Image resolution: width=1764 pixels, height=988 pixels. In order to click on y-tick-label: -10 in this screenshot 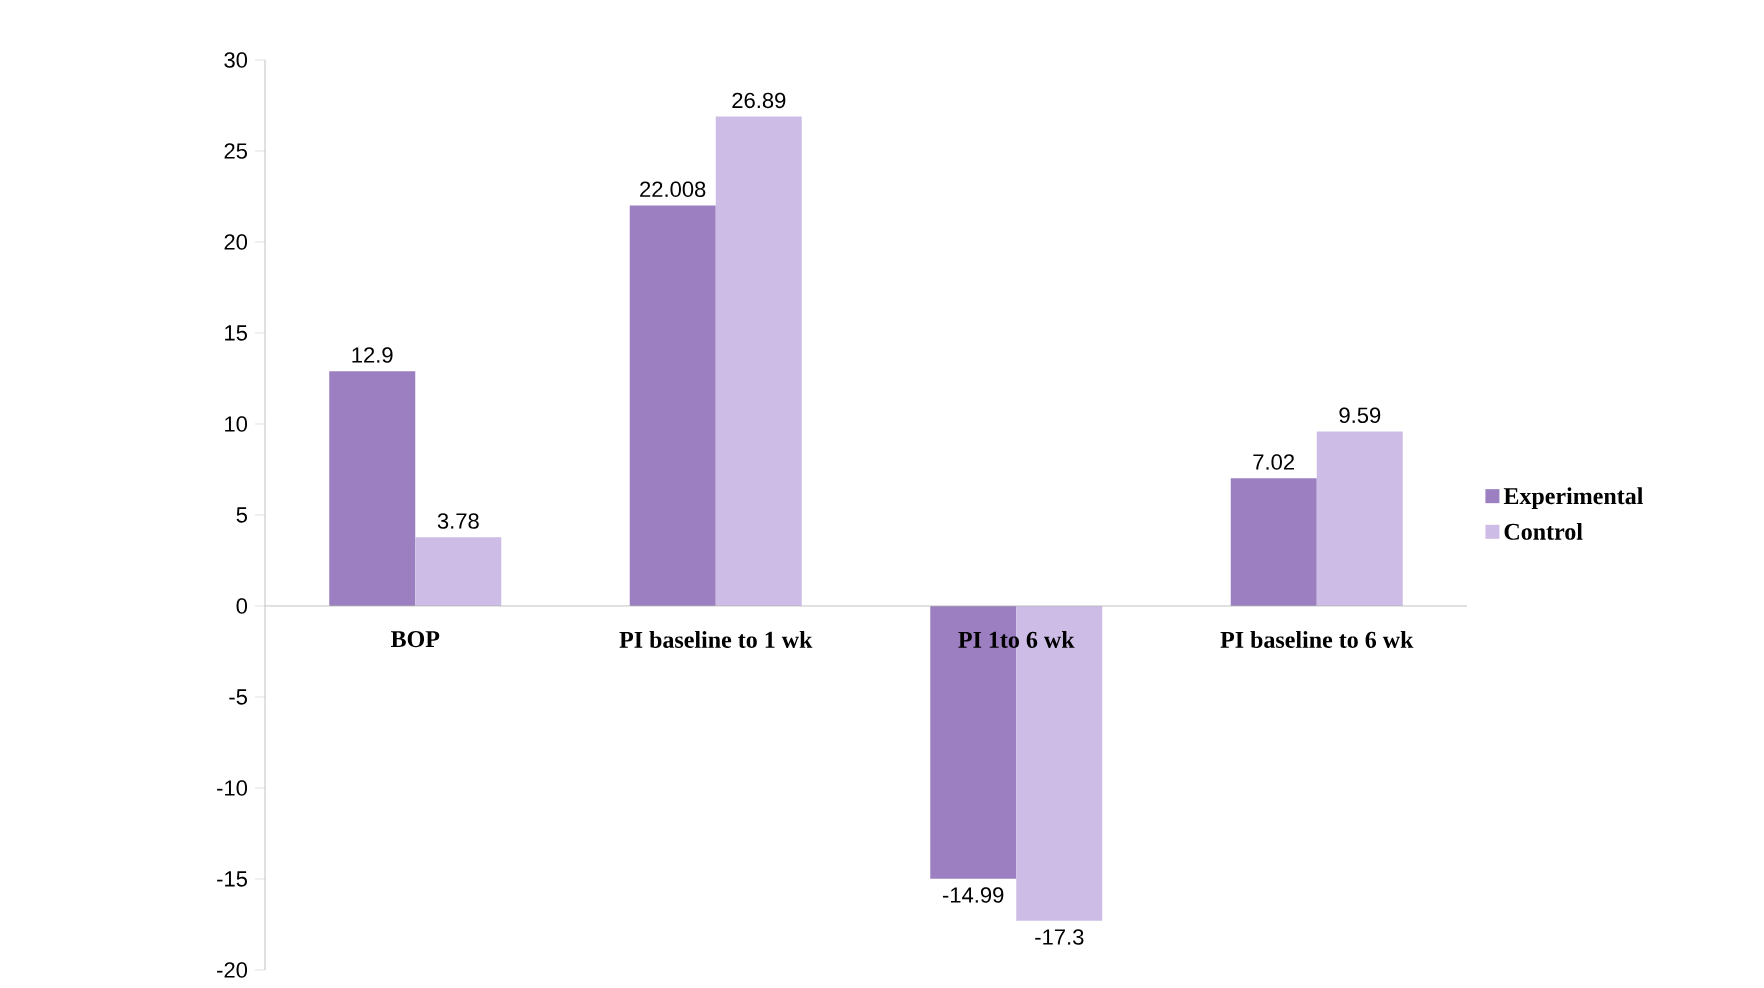, I will do `click(232, 788)`.